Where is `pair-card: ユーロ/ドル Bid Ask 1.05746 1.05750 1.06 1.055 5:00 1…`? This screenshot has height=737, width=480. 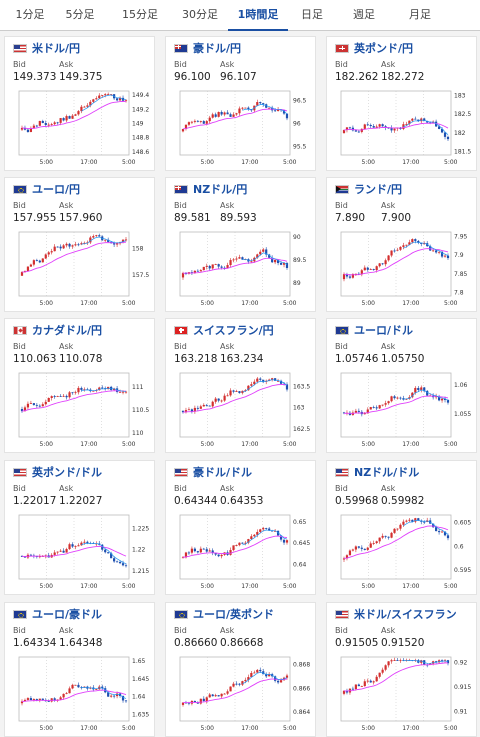
pair-card: ユーロ/ドル Bid Ask 1.05746 1.05750 1.06 1.055 5:00 1… is located at coordinates (401, 385).